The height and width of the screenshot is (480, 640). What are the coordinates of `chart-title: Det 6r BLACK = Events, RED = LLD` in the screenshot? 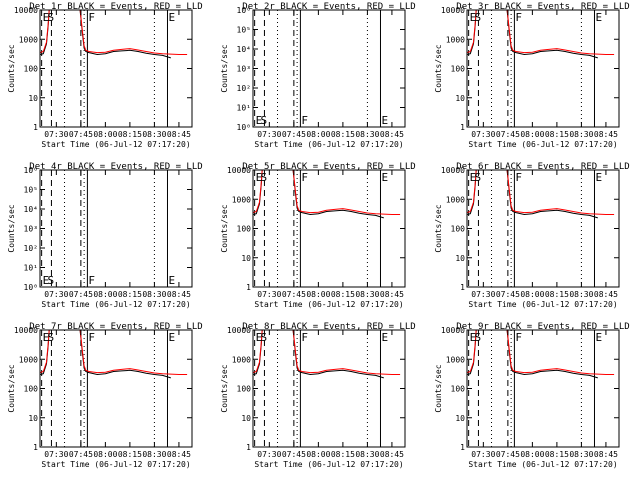 It's located at (542, 167).